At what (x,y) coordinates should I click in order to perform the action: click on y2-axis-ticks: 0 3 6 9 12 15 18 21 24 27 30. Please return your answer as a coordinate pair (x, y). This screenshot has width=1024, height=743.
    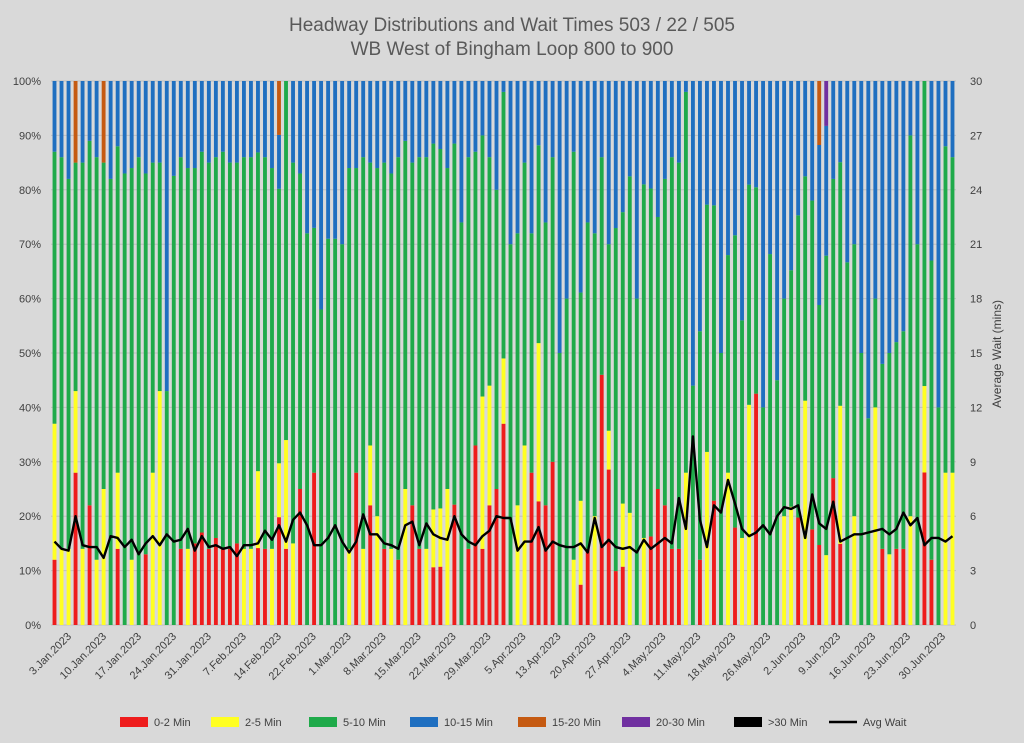
    Looking at the image, I should click on (976, 354).